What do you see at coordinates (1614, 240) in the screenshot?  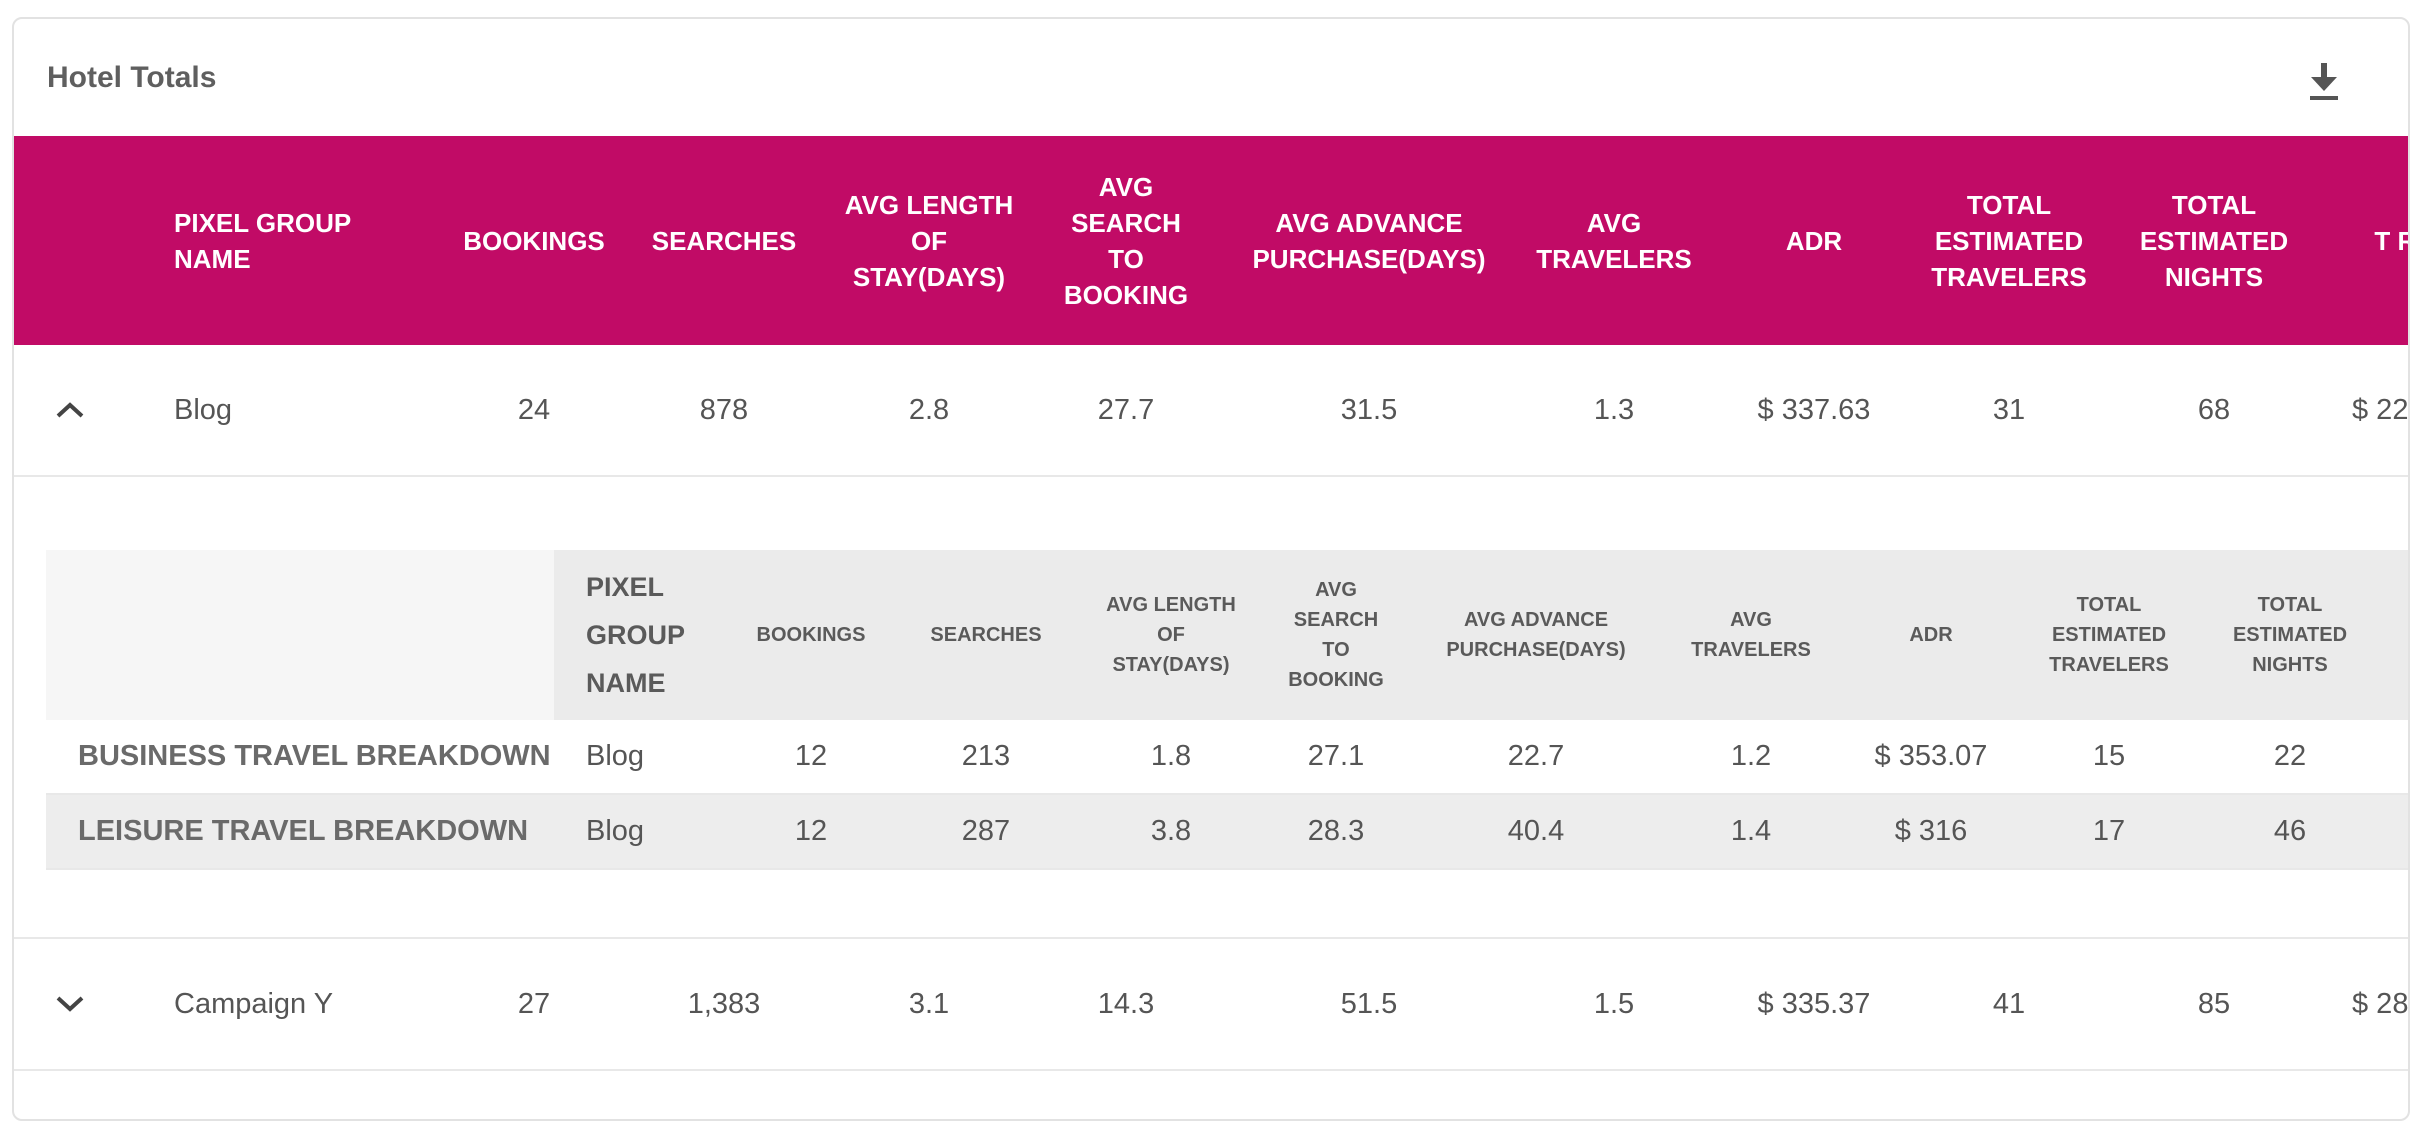 I see `column-header-avg-travelers: AVG TRAVELERS` at bounding box center [1614, 240].